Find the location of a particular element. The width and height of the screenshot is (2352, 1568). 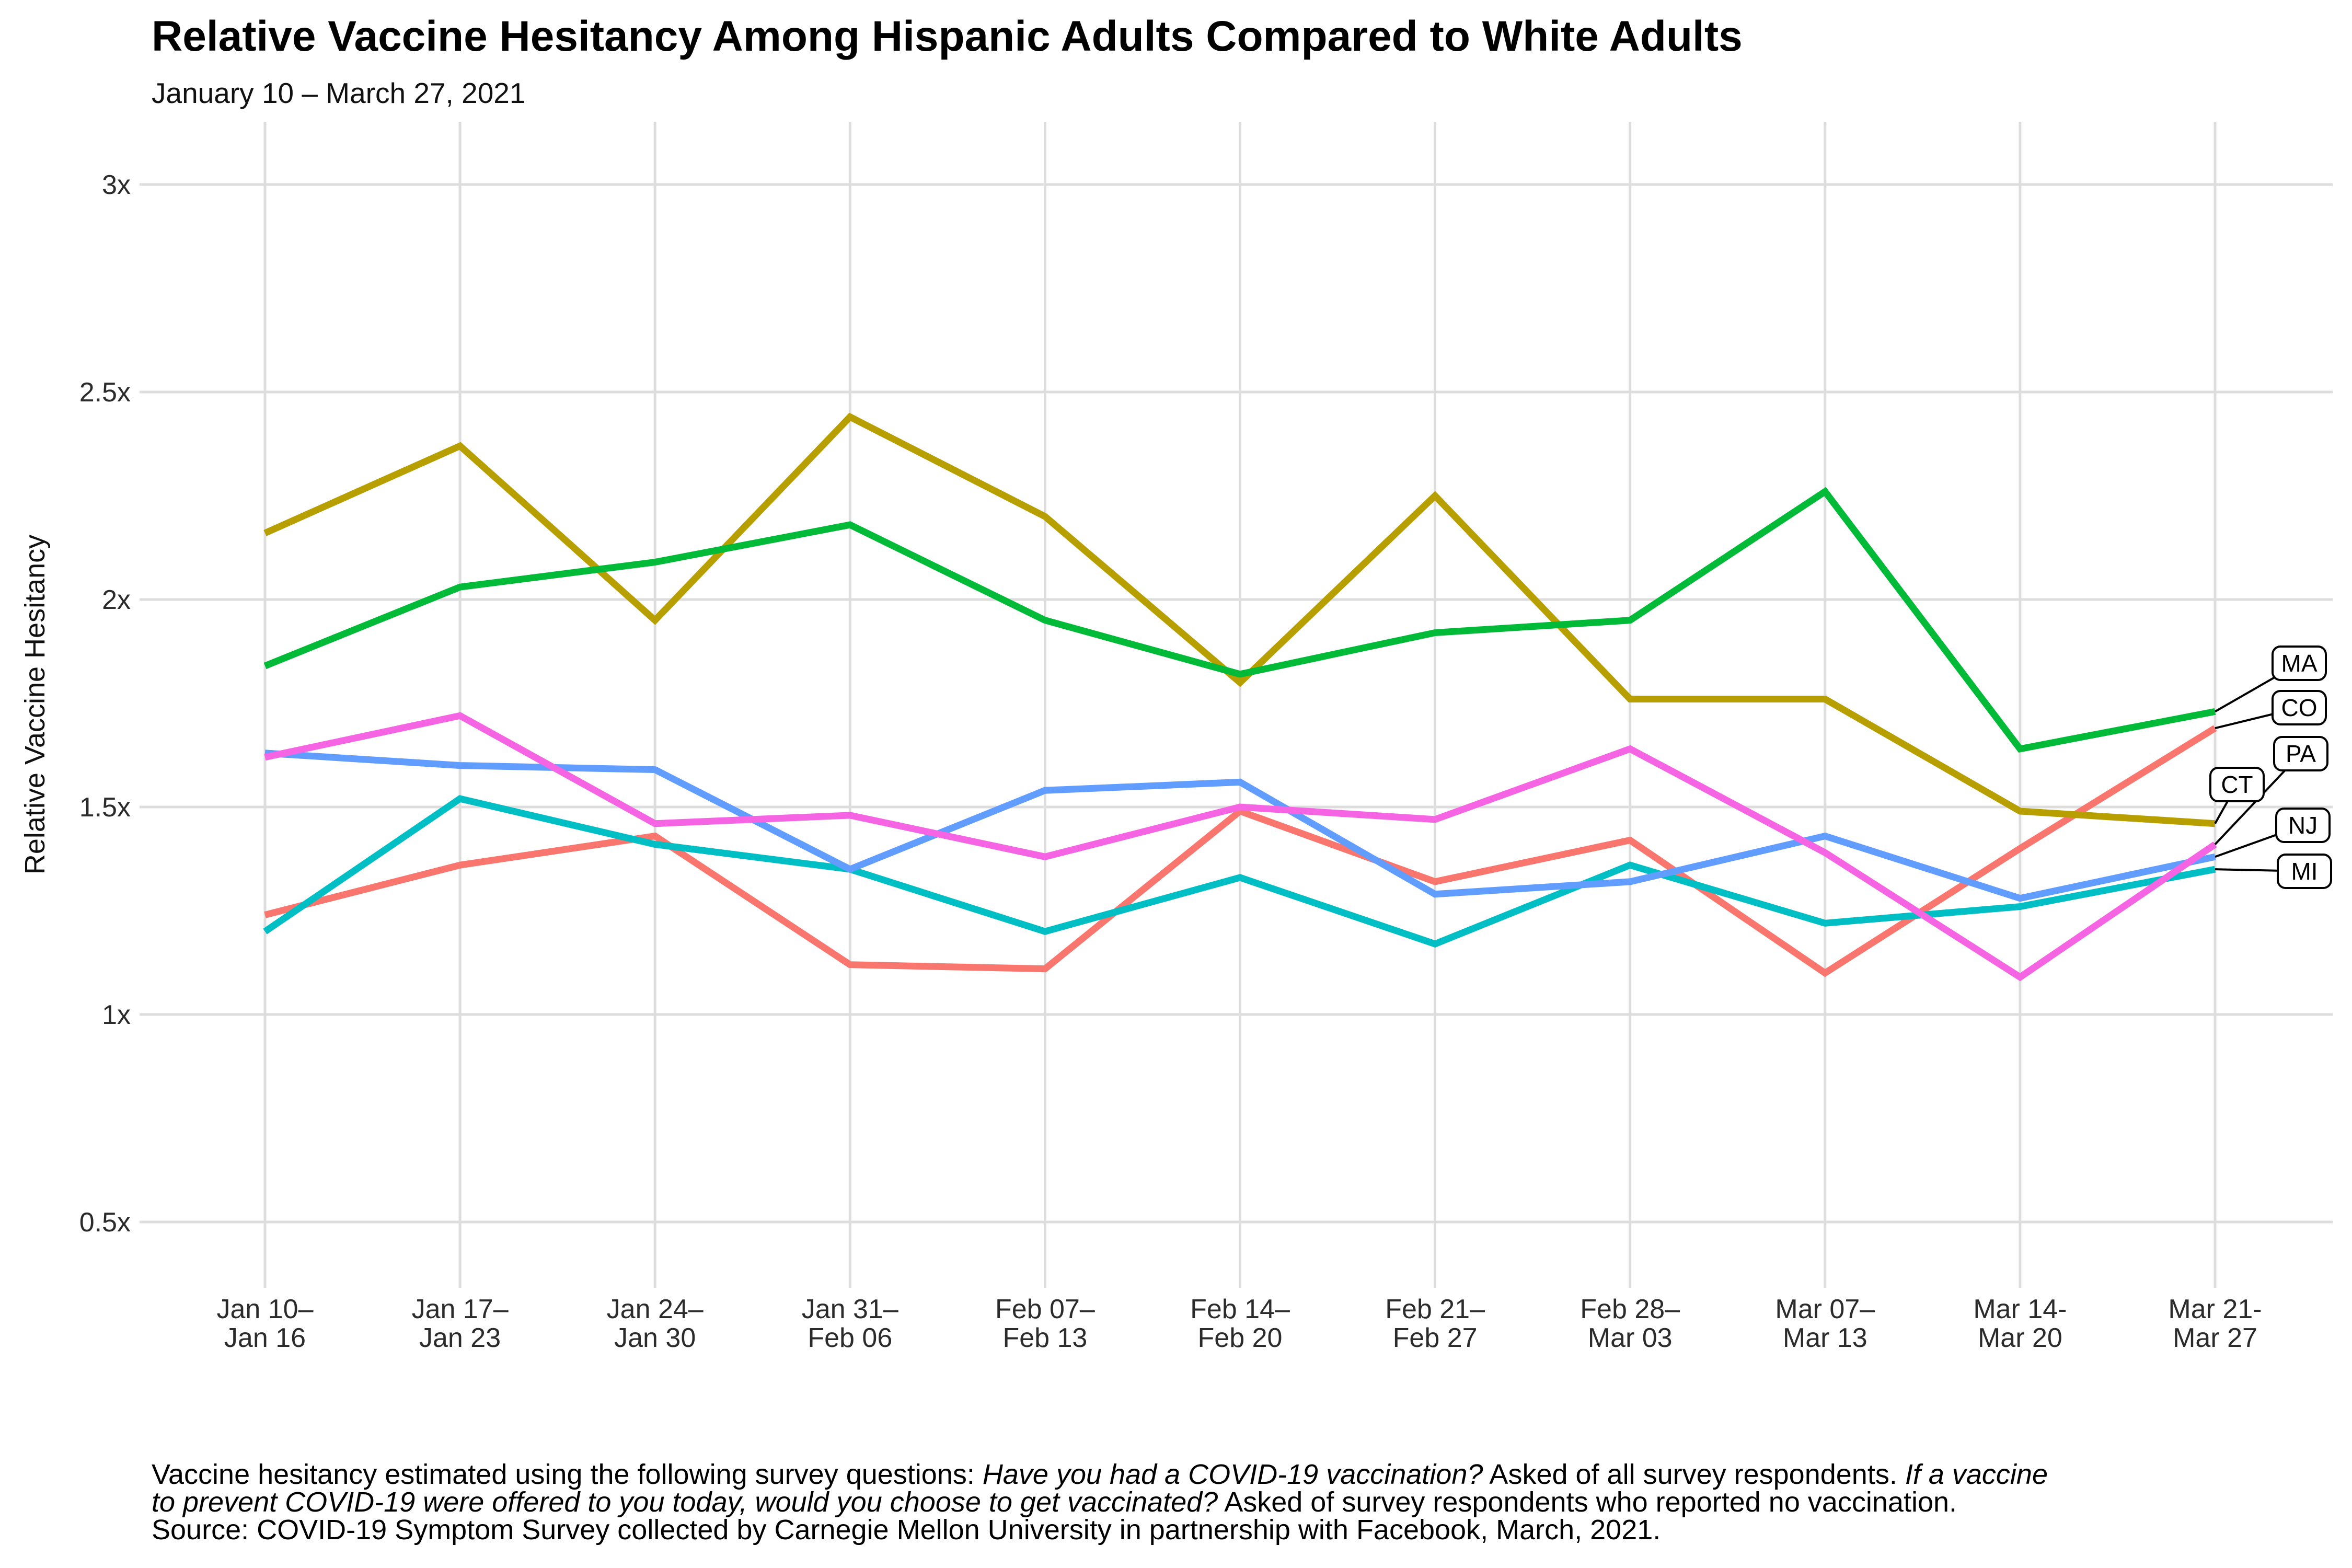

x-tick-8: Feb 28–Mar 03 is located at coordinates (1630, 1323).